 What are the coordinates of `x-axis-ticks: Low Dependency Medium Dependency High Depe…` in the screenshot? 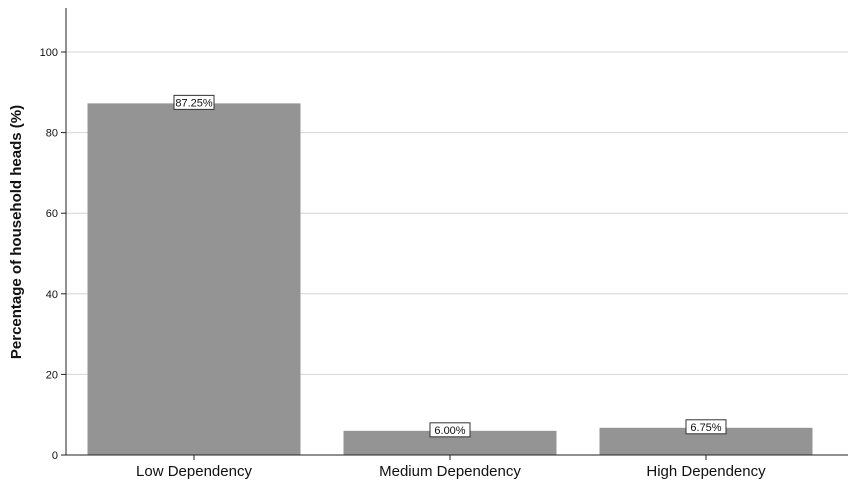 It's located at (451, 467).